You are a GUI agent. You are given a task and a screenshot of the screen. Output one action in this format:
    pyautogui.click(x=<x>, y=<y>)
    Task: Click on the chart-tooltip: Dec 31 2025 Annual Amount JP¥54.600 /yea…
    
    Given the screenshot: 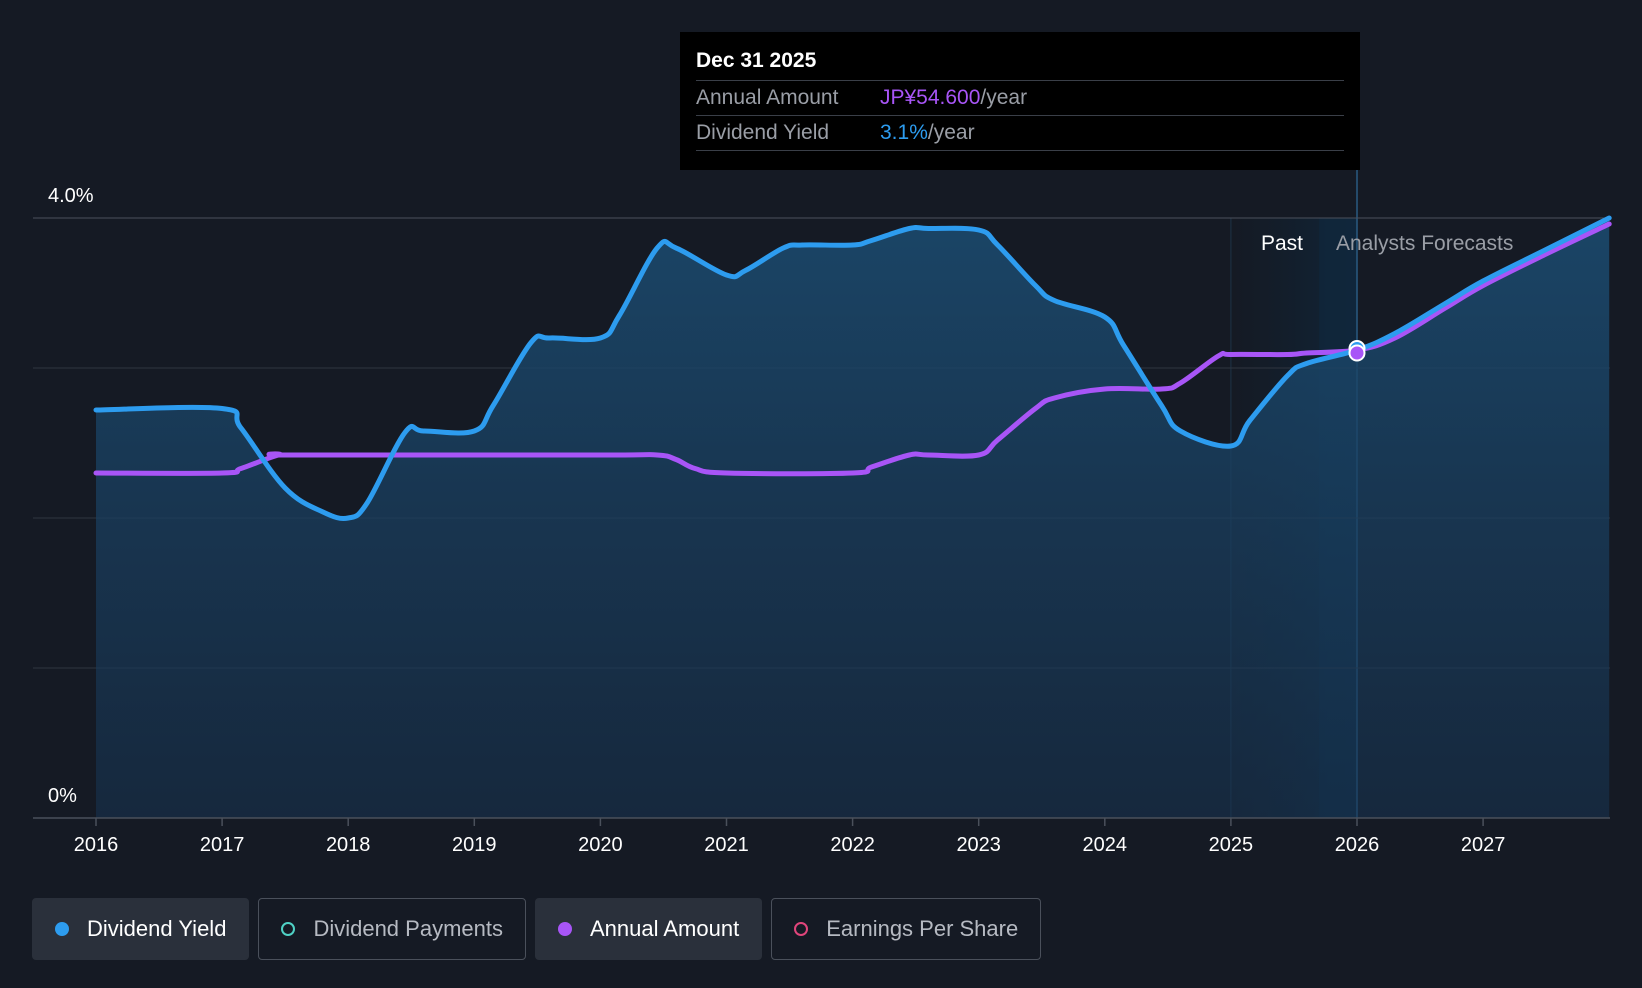 What is the action you would take?
    pyautogui.click(x=1020, y=101)
    